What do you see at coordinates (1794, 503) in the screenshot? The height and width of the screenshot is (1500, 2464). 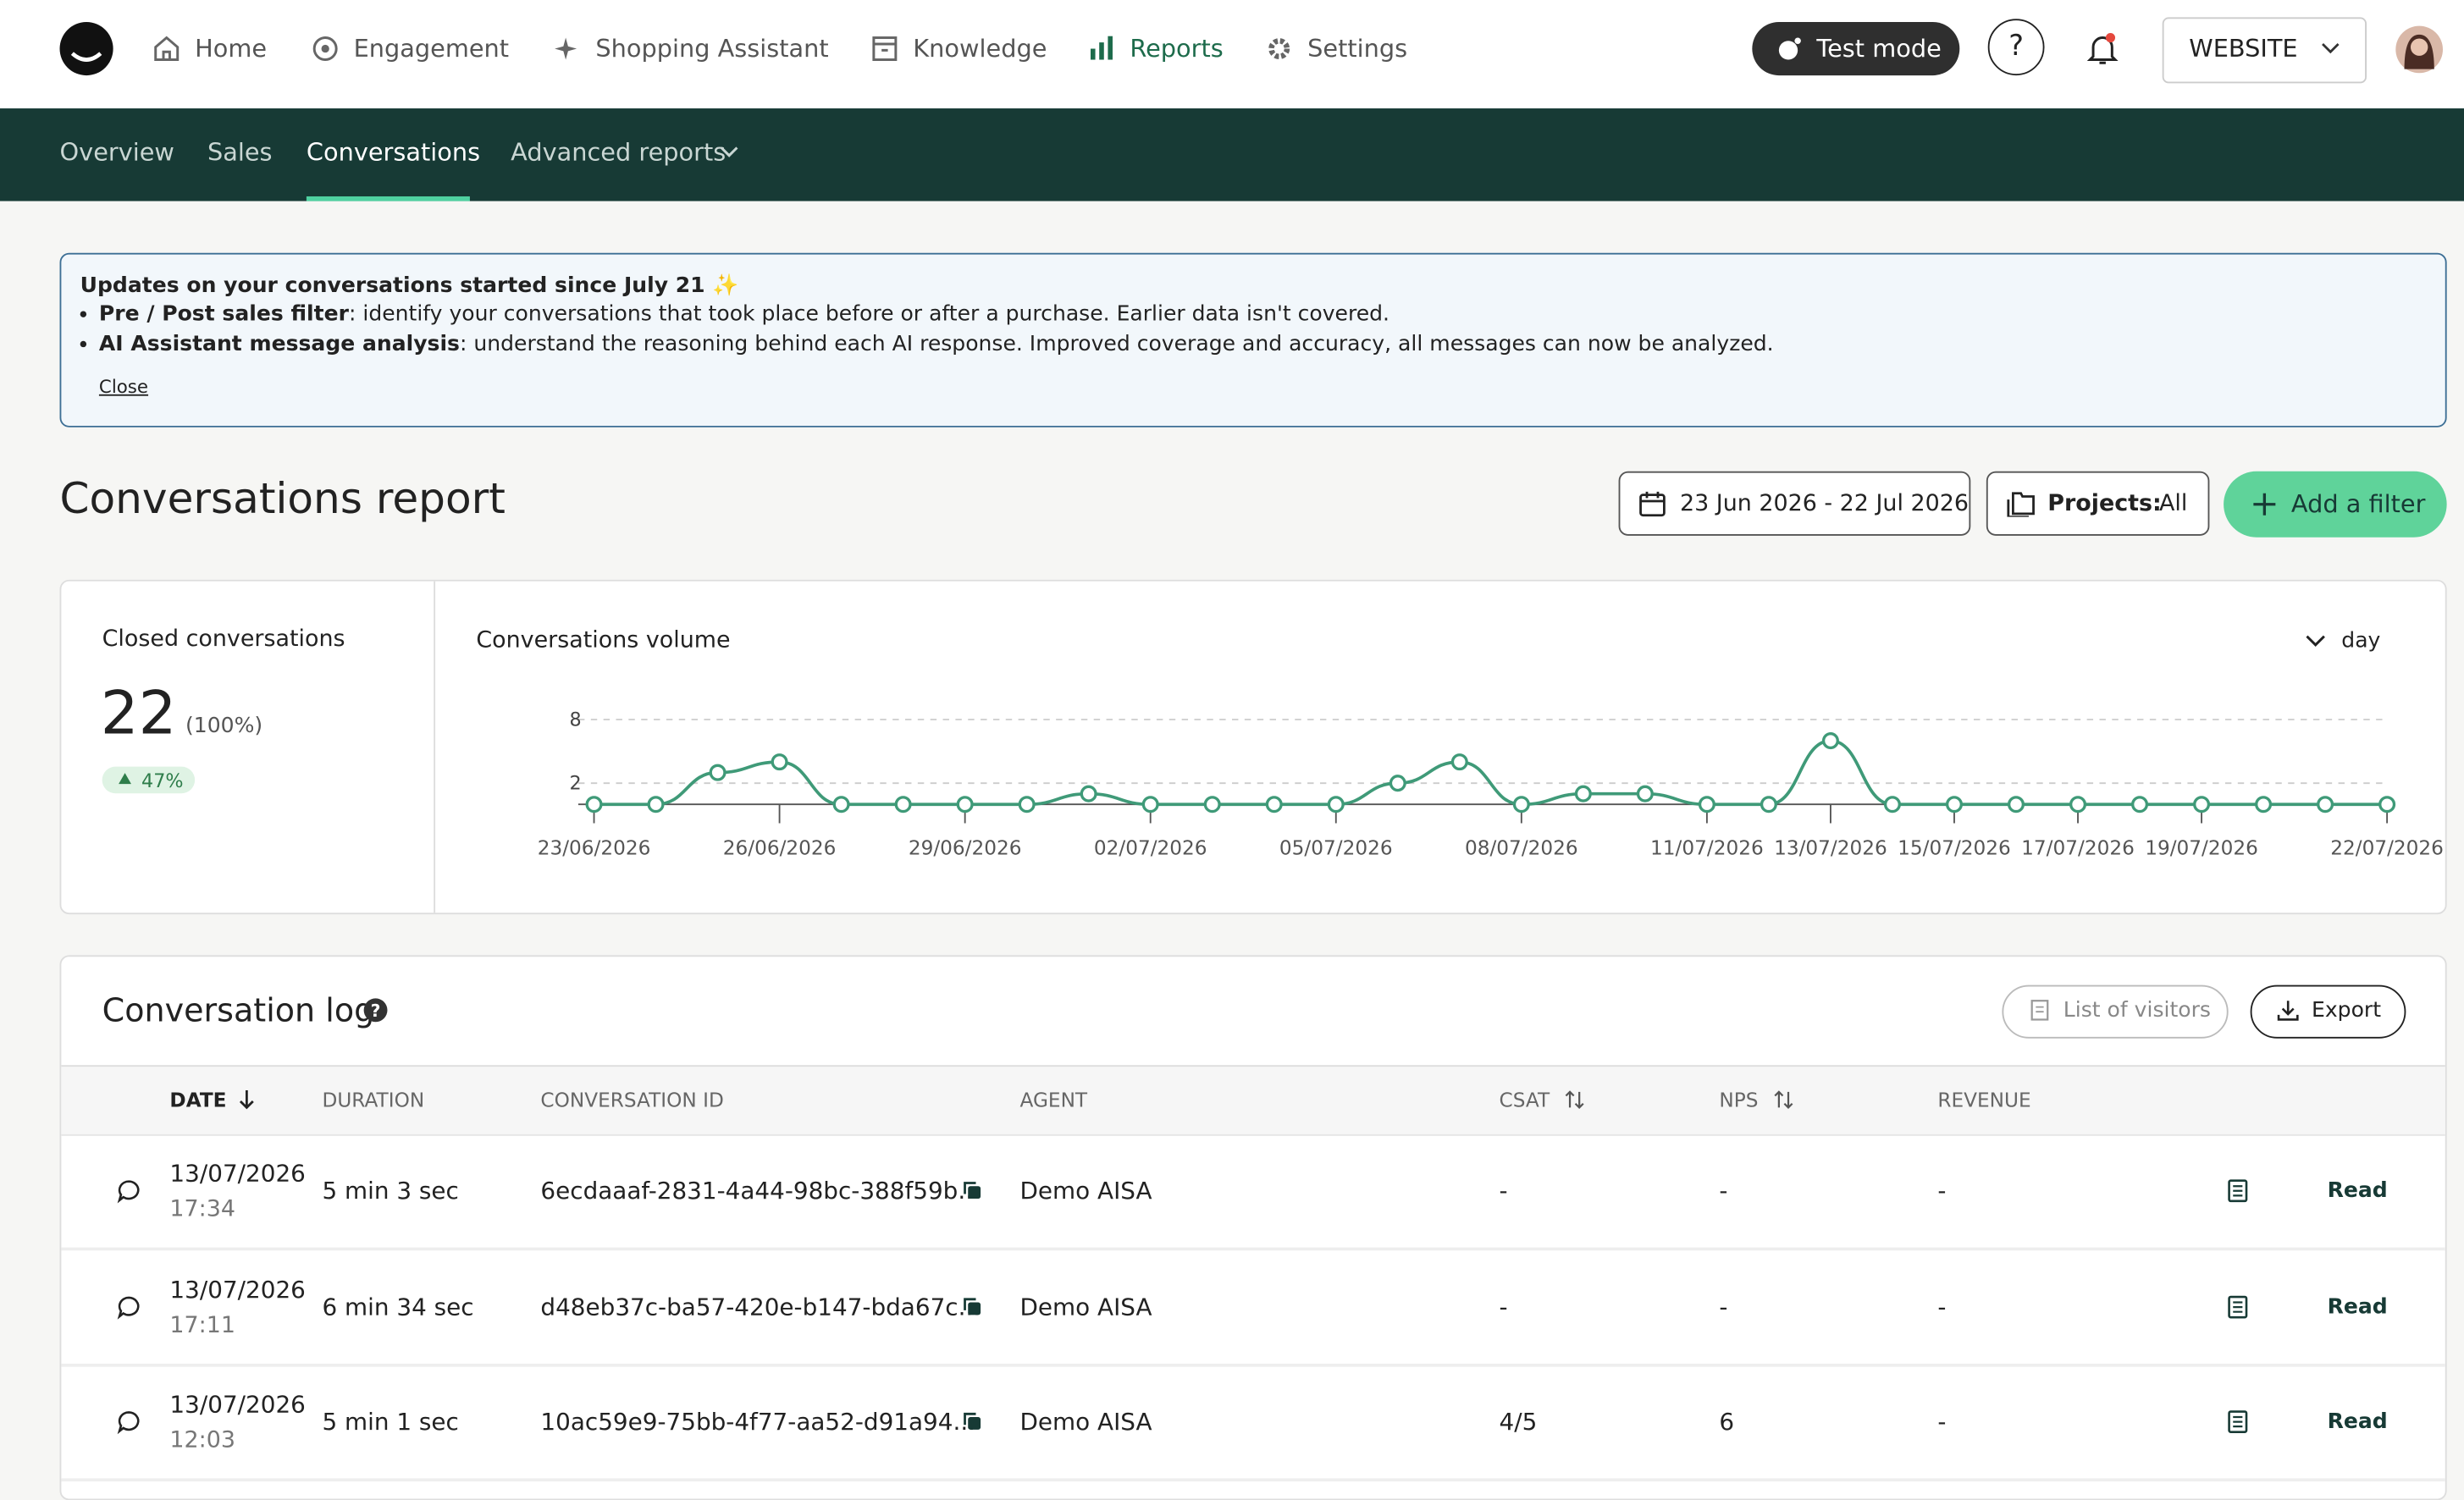 I see `date-range-button` at bounding box center [1794, 503].